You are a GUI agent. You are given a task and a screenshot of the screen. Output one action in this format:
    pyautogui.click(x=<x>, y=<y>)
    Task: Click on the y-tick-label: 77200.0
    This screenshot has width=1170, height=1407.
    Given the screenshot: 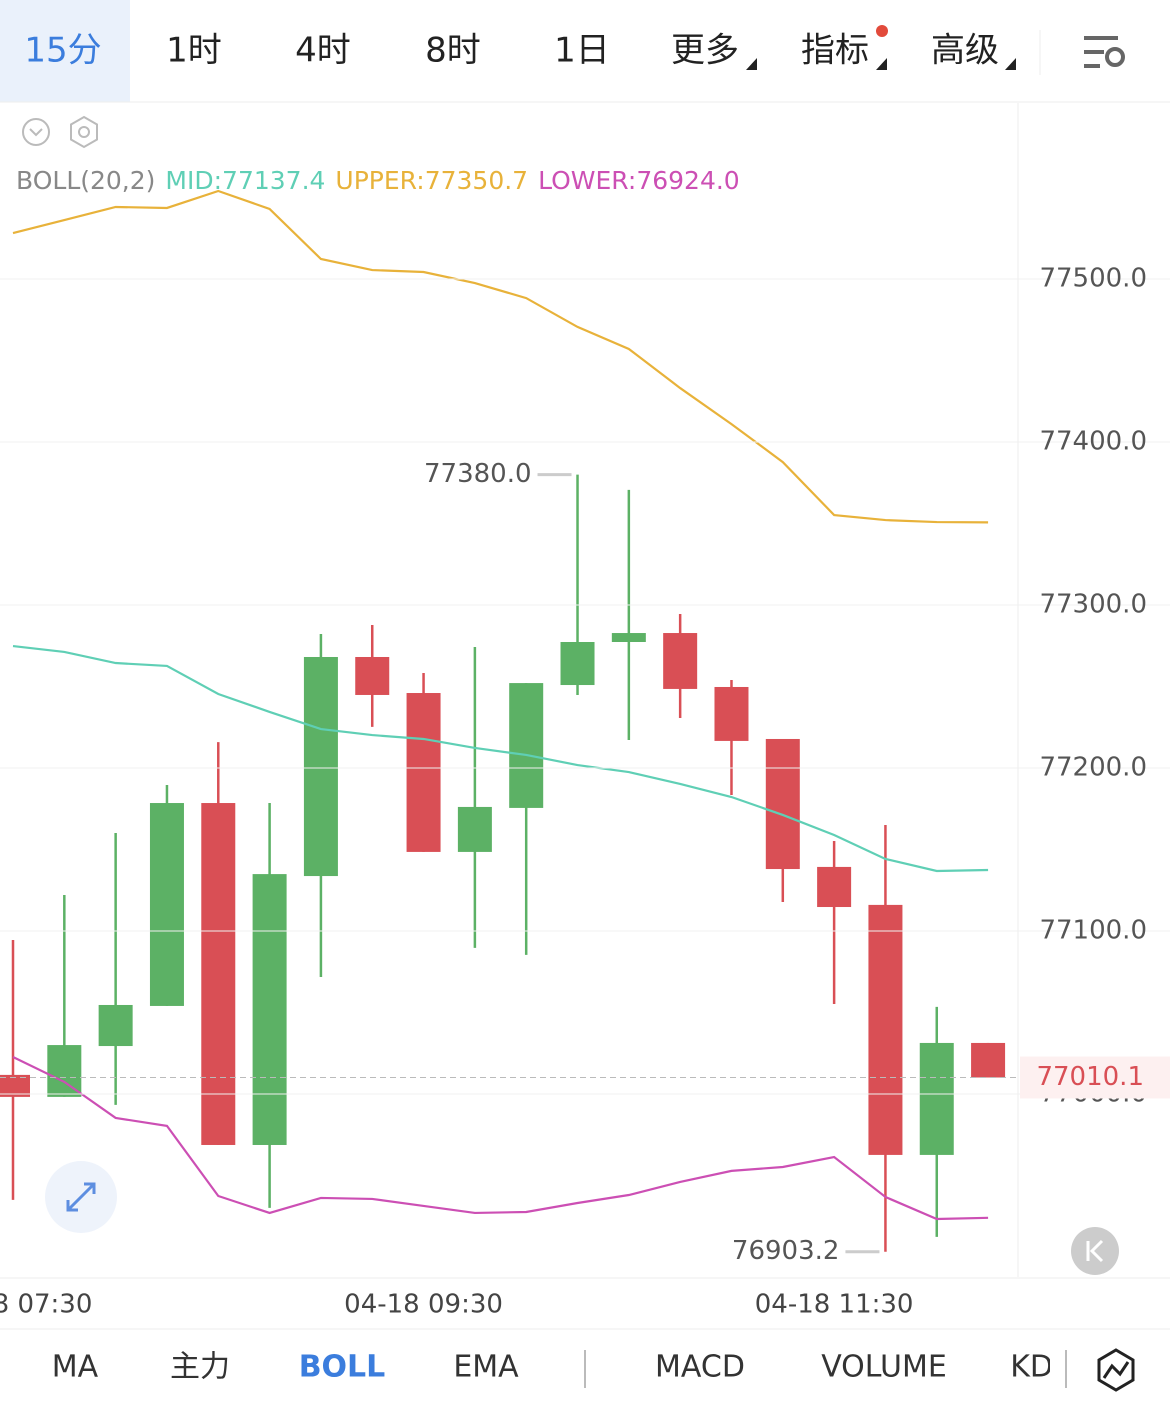 What is the action you would take?
    pyautogui.click(x=1093, y=767)
    